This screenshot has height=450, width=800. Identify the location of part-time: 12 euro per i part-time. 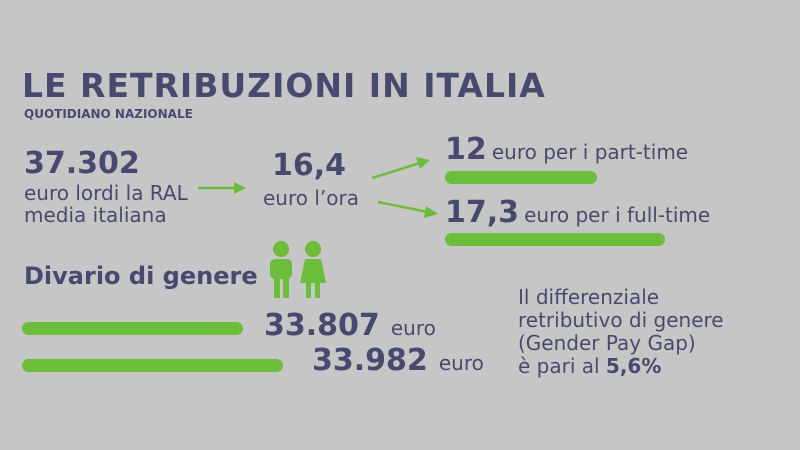
(566, 149).